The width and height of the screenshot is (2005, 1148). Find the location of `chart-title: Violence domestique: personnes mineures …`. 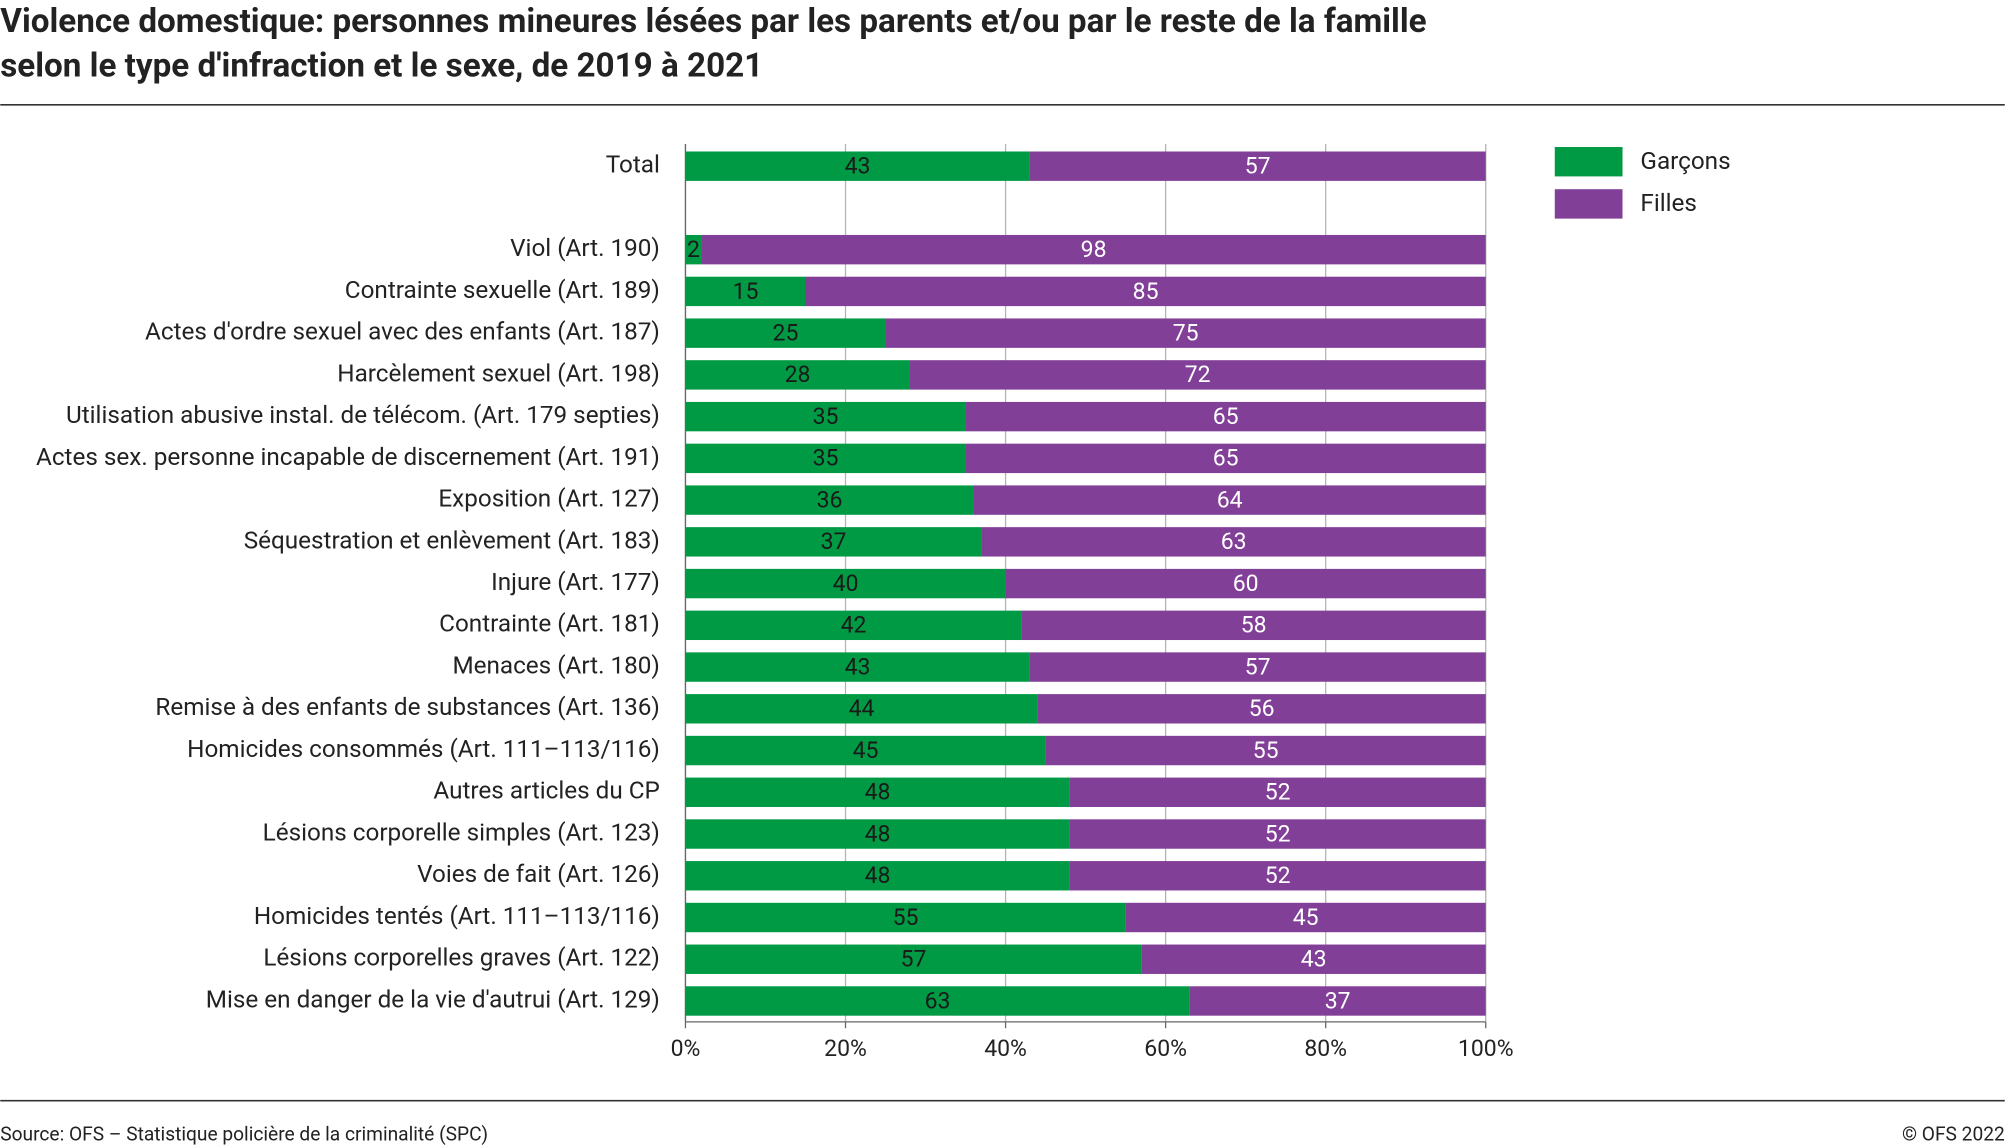

chart-title: Violence domestique: personnes mineures … is located at coordinates (713, 21).